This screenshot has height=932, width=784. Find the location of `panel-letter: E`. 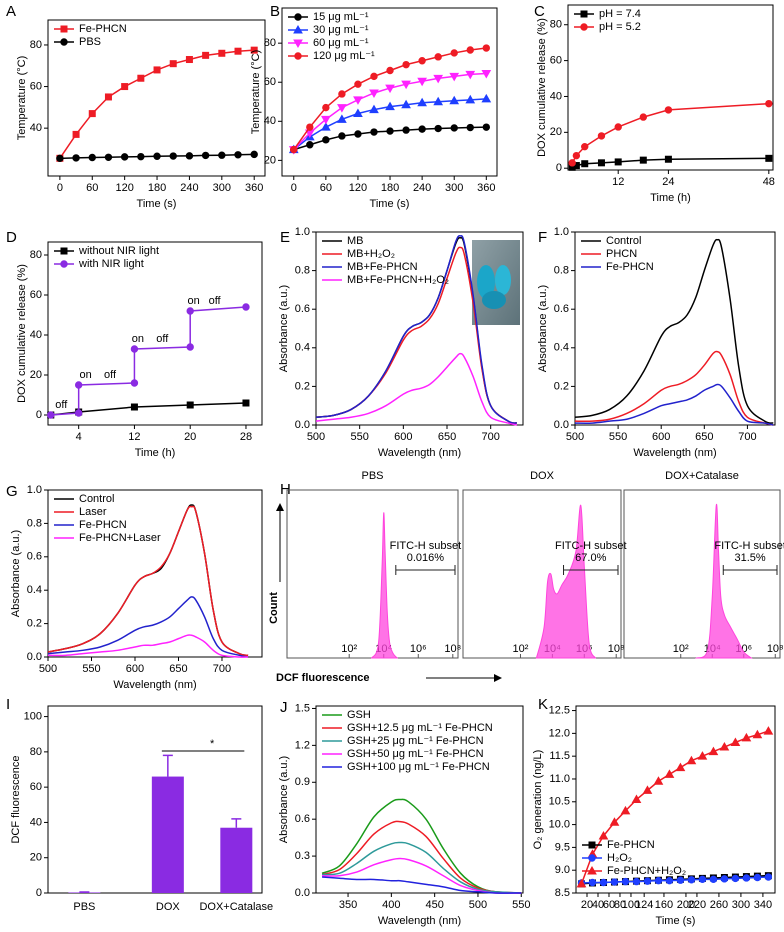

panel-letter: E is located at coordinates (285, 237).